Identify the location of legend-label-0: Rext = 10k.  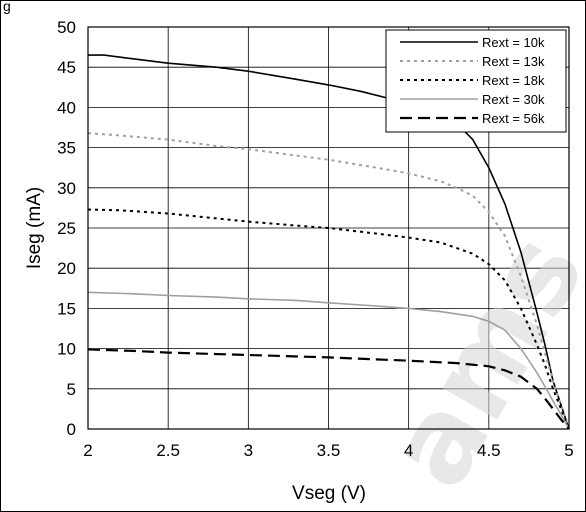
(513, 42).